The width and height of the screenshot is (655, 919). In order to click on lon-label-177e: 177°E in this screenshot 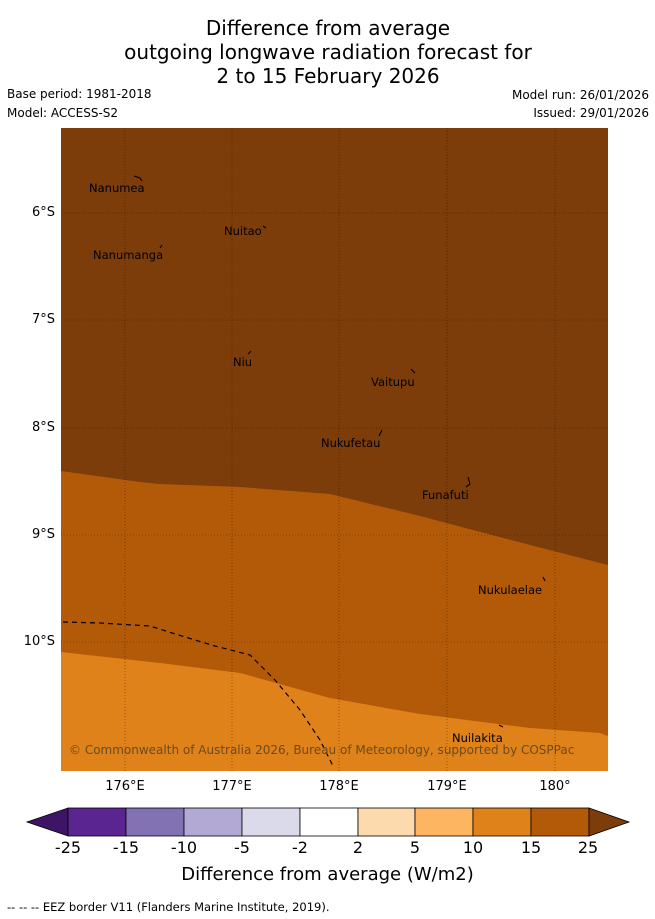, I will do `click(232, 786)`.